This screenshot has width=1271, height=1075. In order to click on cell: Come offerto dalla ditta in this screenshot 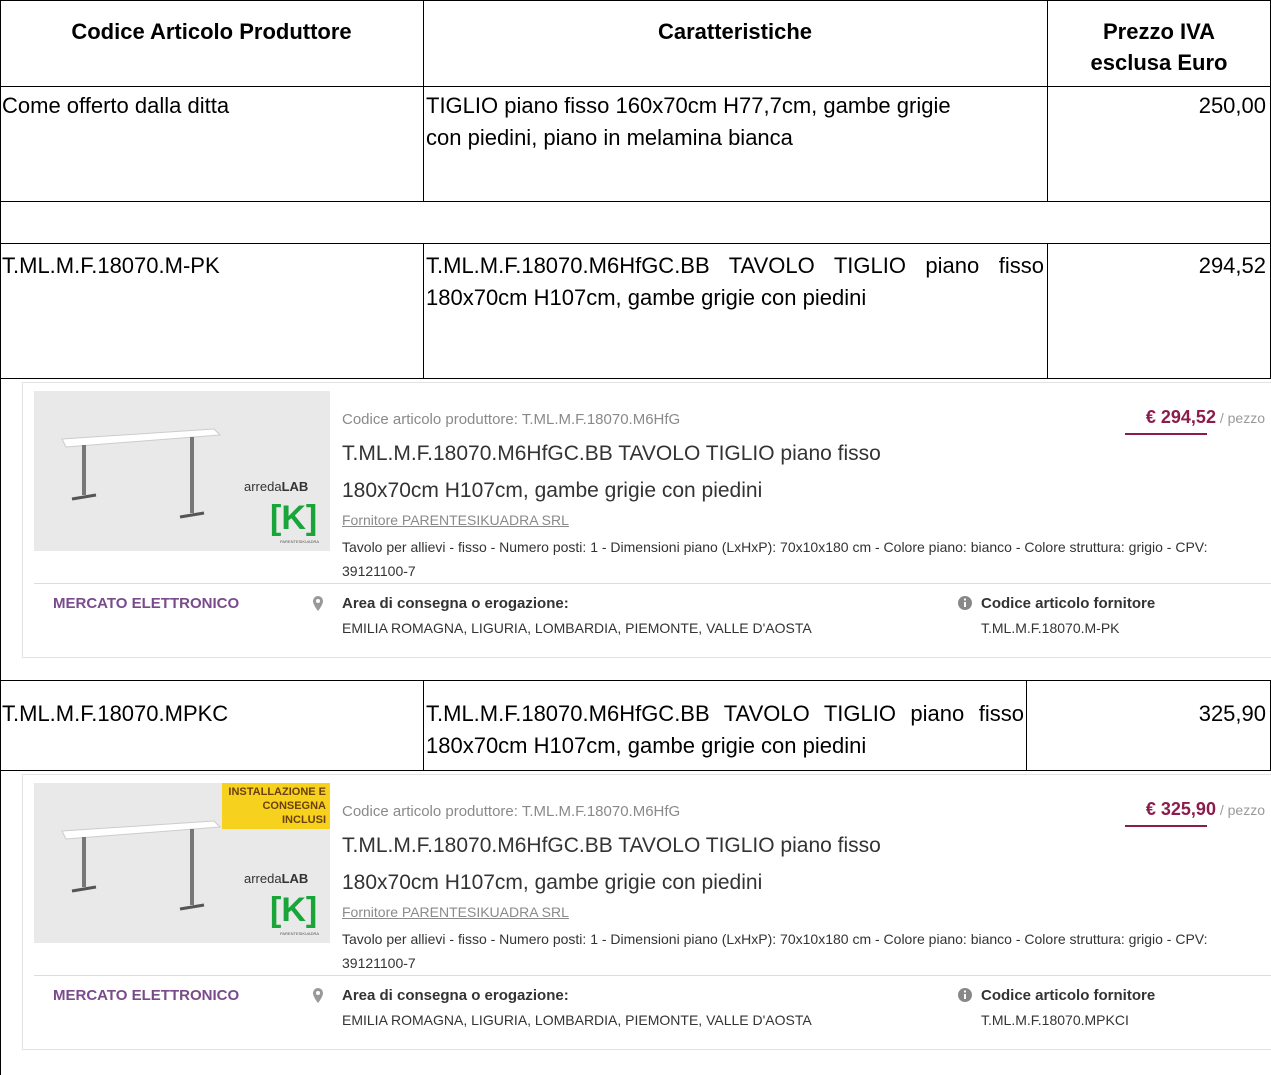, I will do `click(116, 105)`.